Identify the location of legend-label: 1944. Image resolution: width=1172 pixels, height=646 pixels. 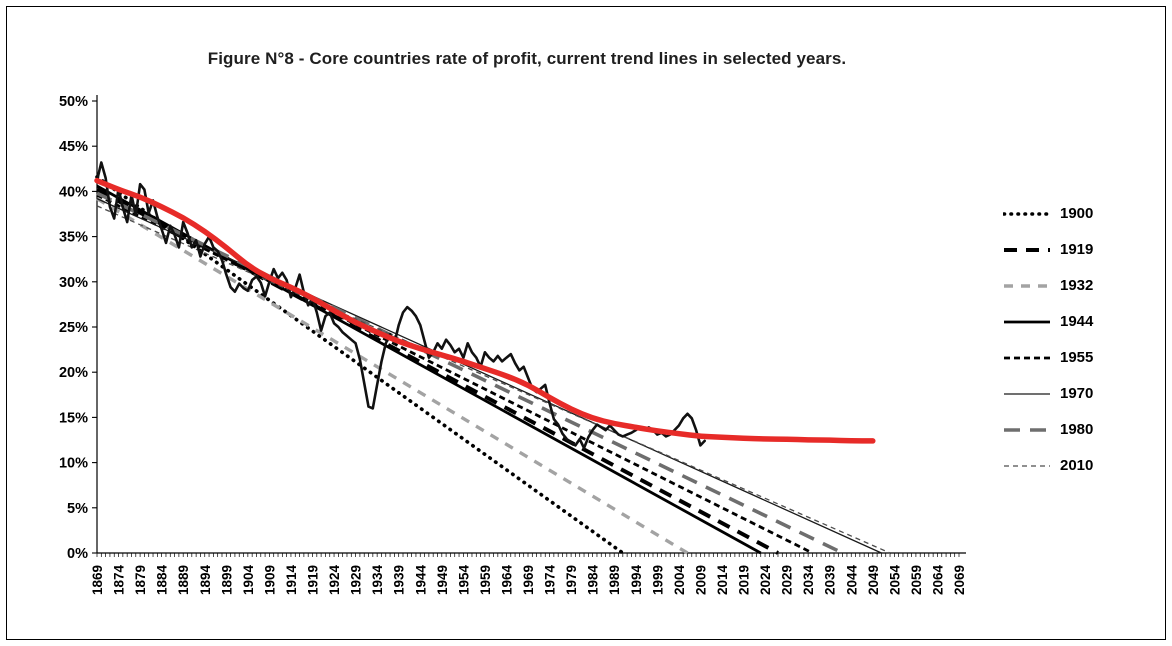
(1077, 321).